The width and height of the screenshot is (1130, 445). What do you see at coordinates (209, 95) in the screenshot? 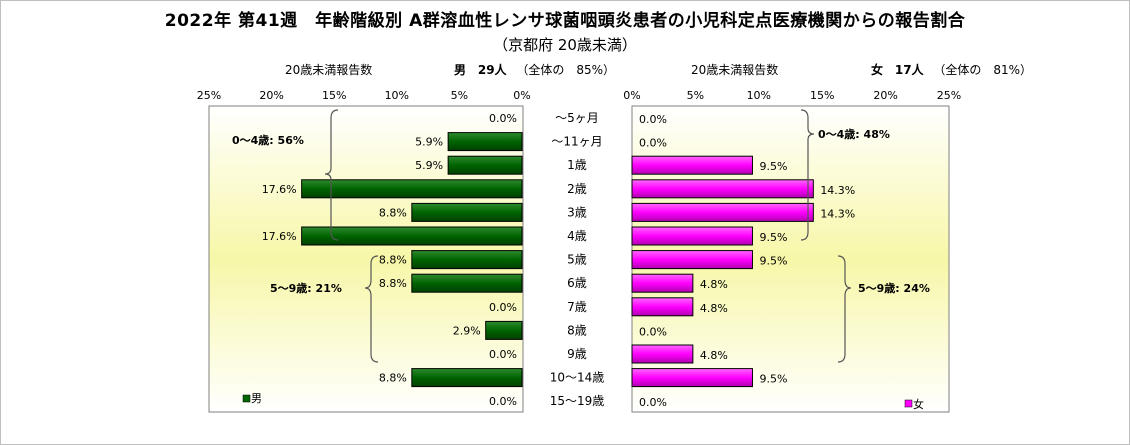
I see `male-tick-label: 25%` at bounding box center [209, 95].